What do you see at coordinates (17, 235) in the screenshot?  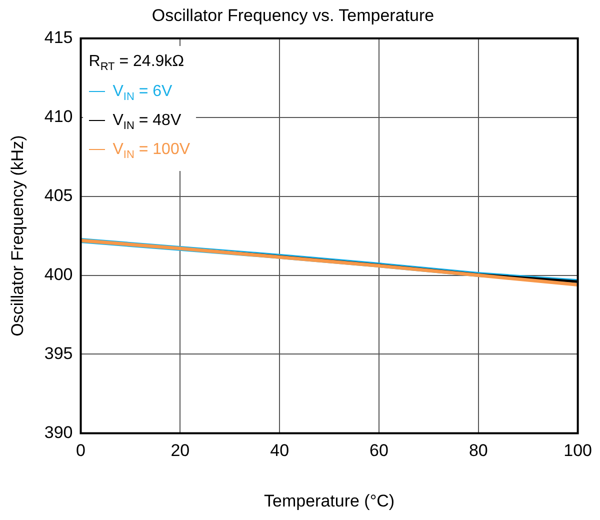 I see `y-axis-title: Oscillator Frequency (kHz)` at bounding box center [17, 235].